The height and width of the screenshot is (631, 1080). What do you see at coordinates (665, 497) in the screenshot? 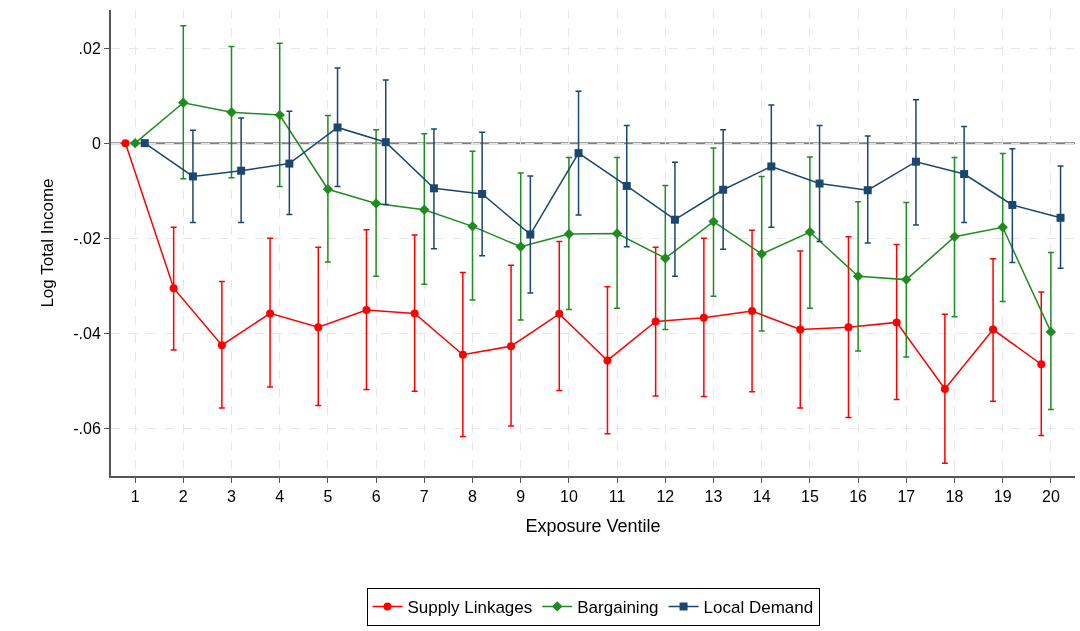
I see `x-tick-label: 12` at bounding box center [665, 497].